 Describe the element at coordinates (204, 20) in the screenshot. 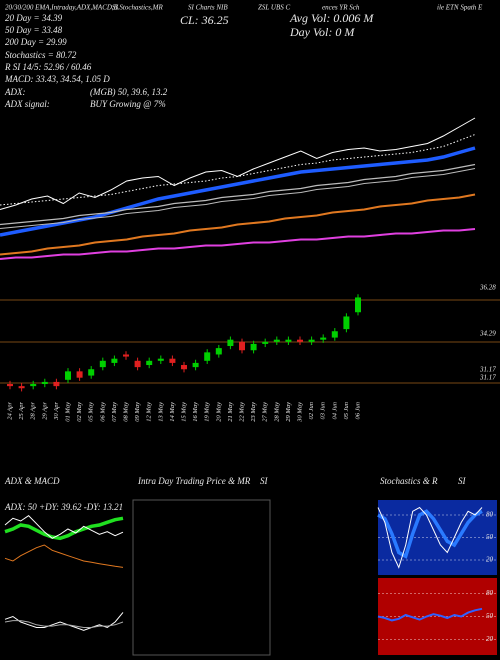

I see `close-price: CL: 36.25` at that location.